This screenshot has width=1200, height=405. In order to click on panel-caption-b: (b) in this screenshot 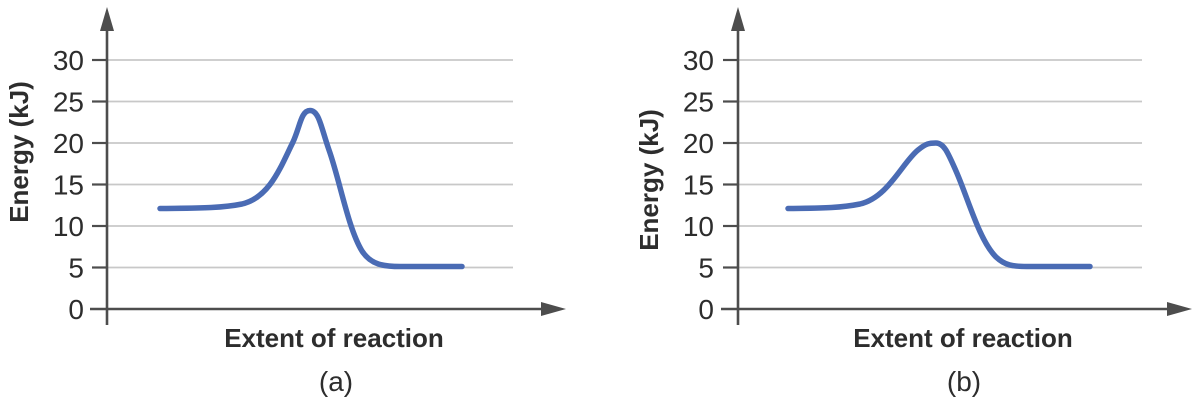, I will do `click(964, 381)`.